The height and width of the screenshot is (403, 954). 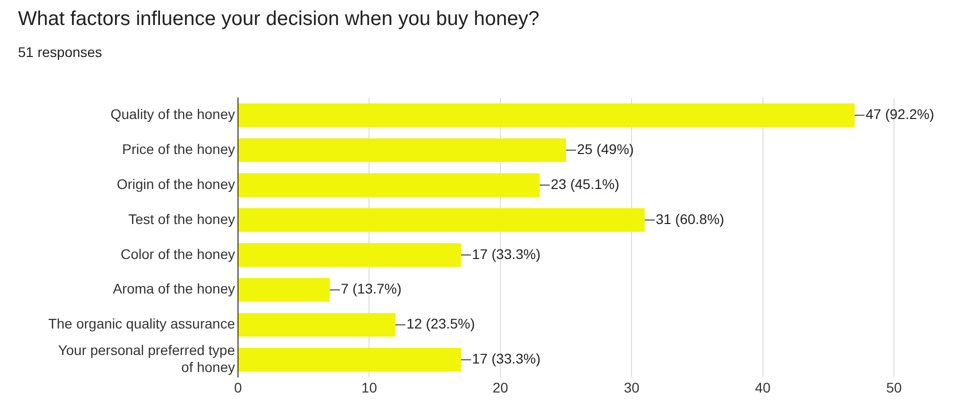 I want to click on data-label: 31 (60.8%), so click(x=690, y=218).